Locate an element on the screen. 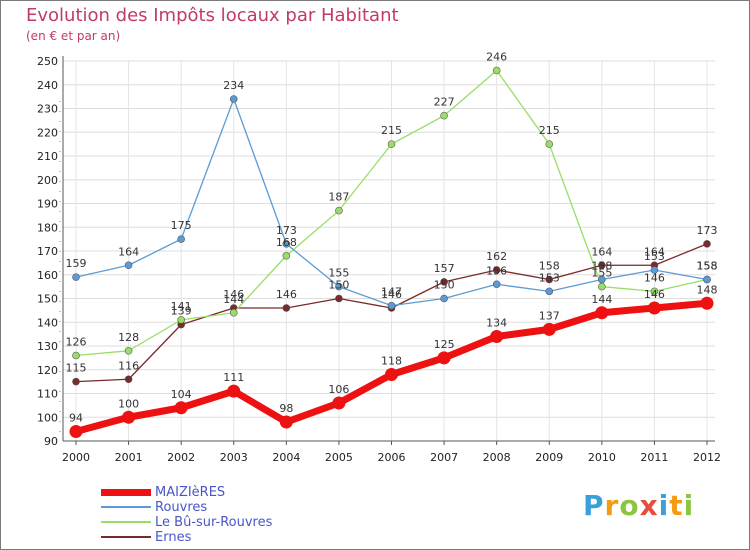 The height and width of the screenshot is (550, 750). data-label: 215 is located at coordinates (549, 130).